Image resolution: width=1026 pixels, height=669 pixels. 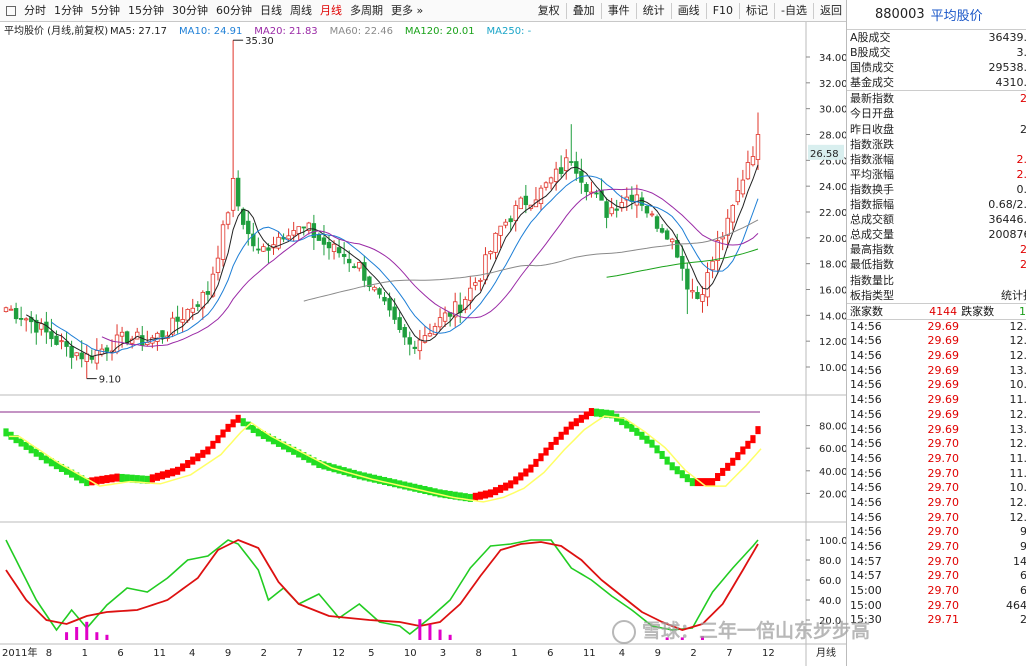 What do you see at coordinates (371, 653) in the screenshot?
I see `time-axis-label: 5` at bounding box center [371, 653].